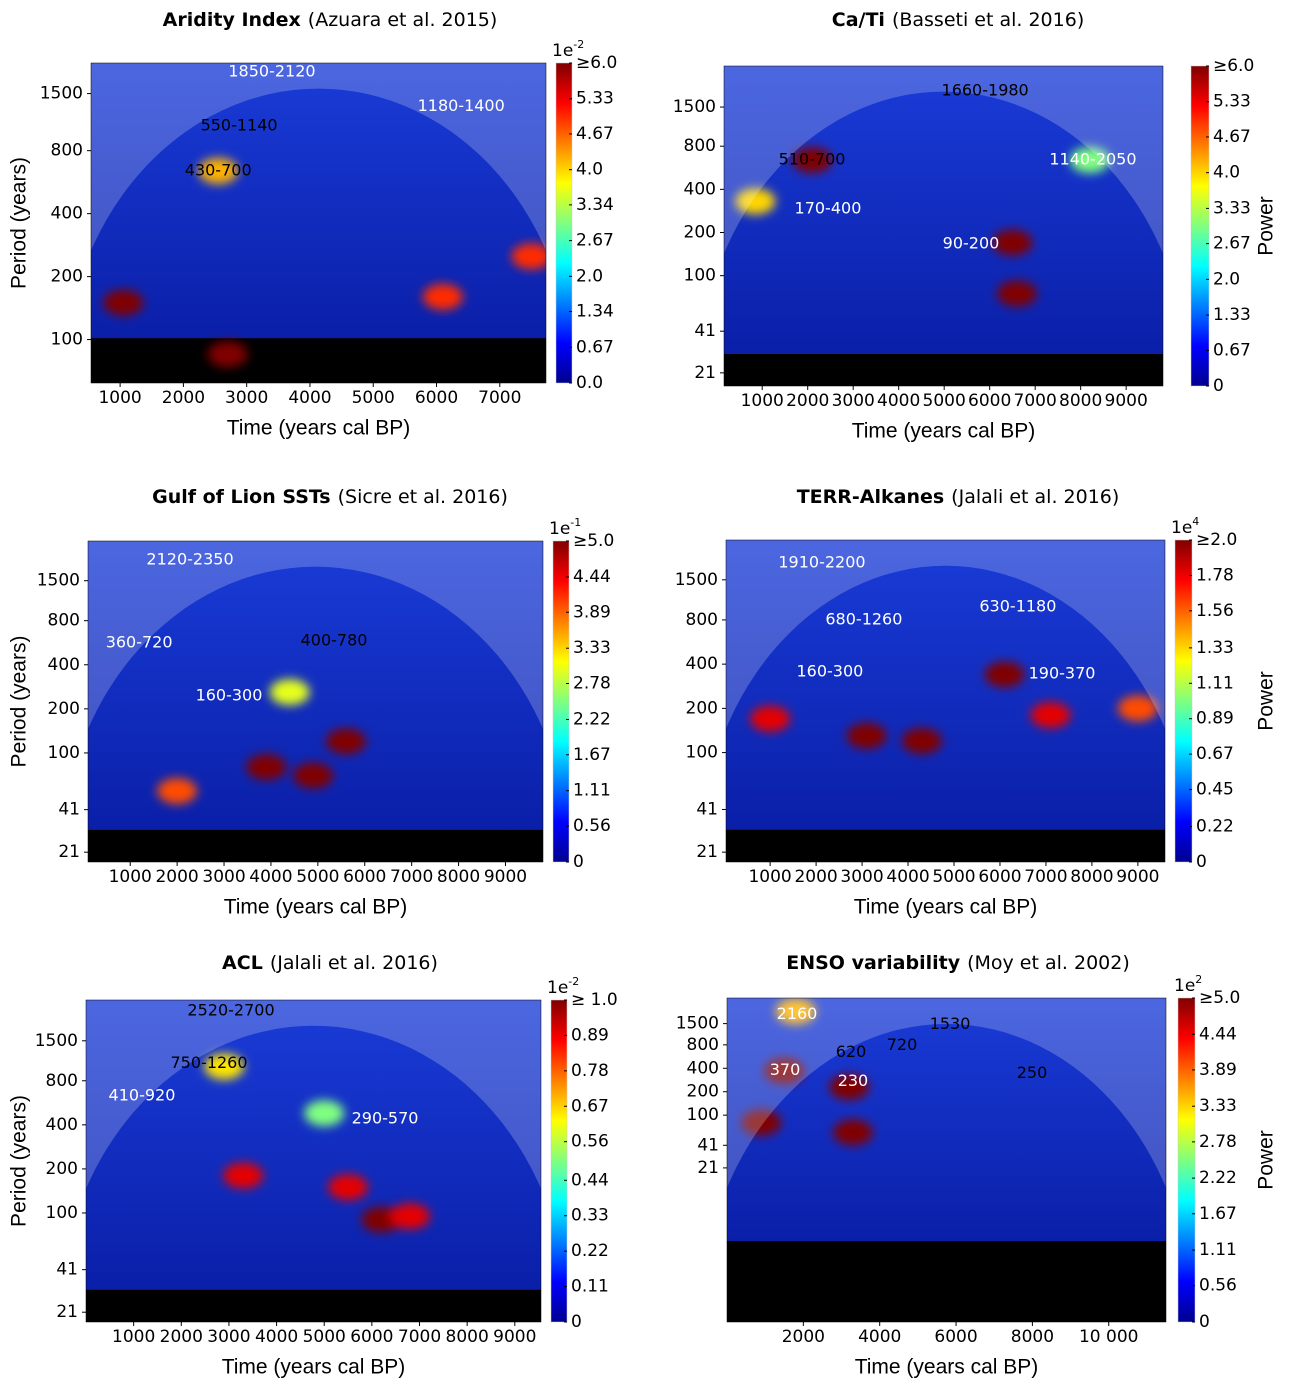 Image resolution: width=1296 pixels, height=1378 pixels. I want to click on colorbar-tick-label: ≥ 1.0, so click(594, 1000).